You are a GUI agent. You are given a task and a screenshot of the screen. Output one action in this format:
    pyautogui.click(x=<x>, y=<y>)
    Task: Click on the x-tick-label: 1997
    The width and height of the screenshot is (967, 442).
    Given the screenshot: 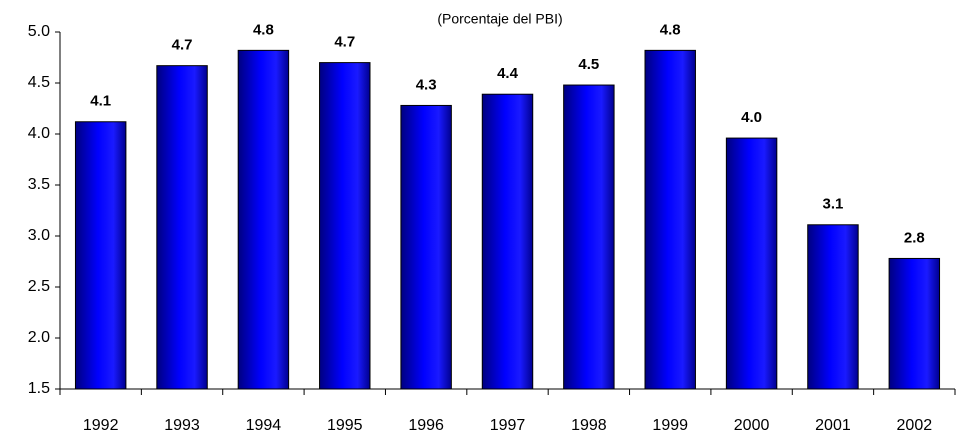 What is the action you would take?
    pyautogui.click(x=508, y=425)
    